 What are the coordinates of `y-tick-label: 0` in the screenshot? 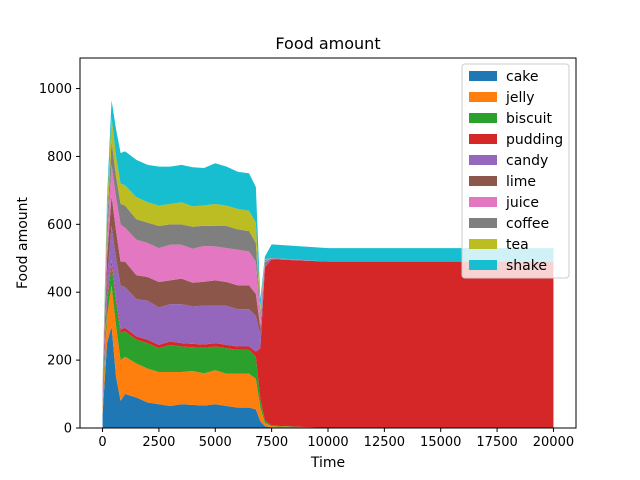 It's located at (68, 429).